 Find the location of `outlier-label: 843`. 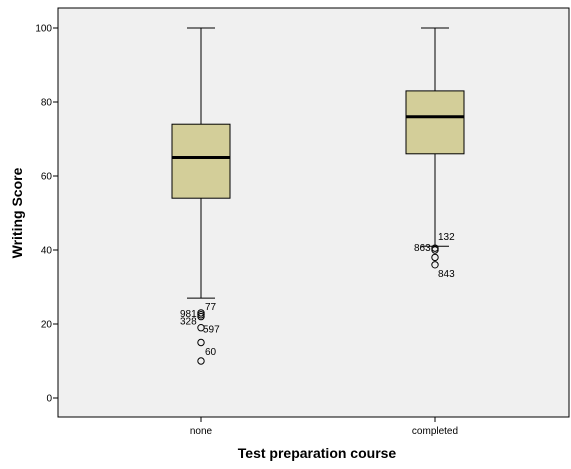

outlier-label: 843 is located at coordinates (446, 274).